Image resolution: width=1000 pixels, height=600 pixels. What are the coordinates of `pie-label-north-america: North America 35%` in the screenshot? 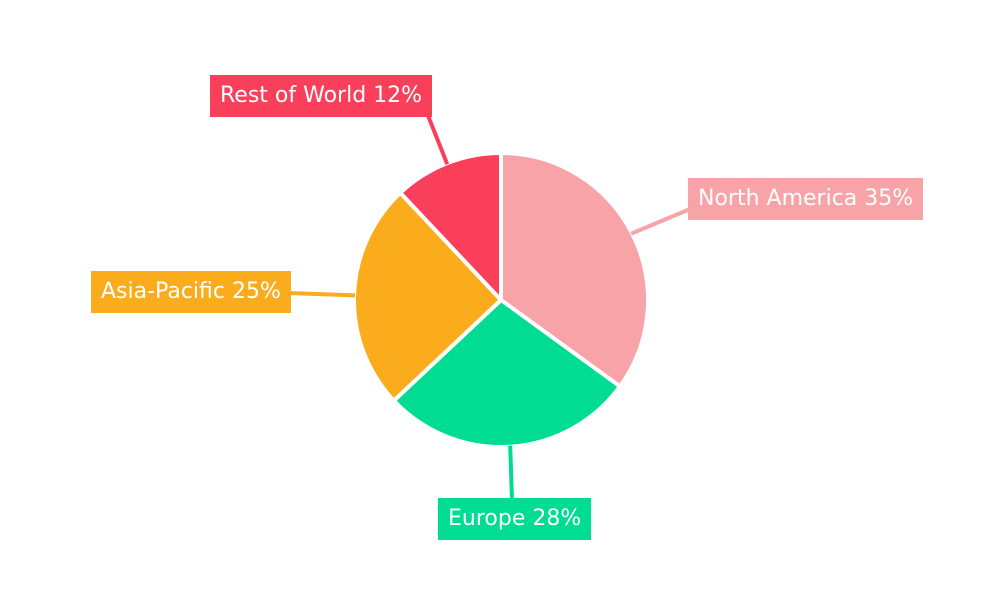 It's located at (806, 199).